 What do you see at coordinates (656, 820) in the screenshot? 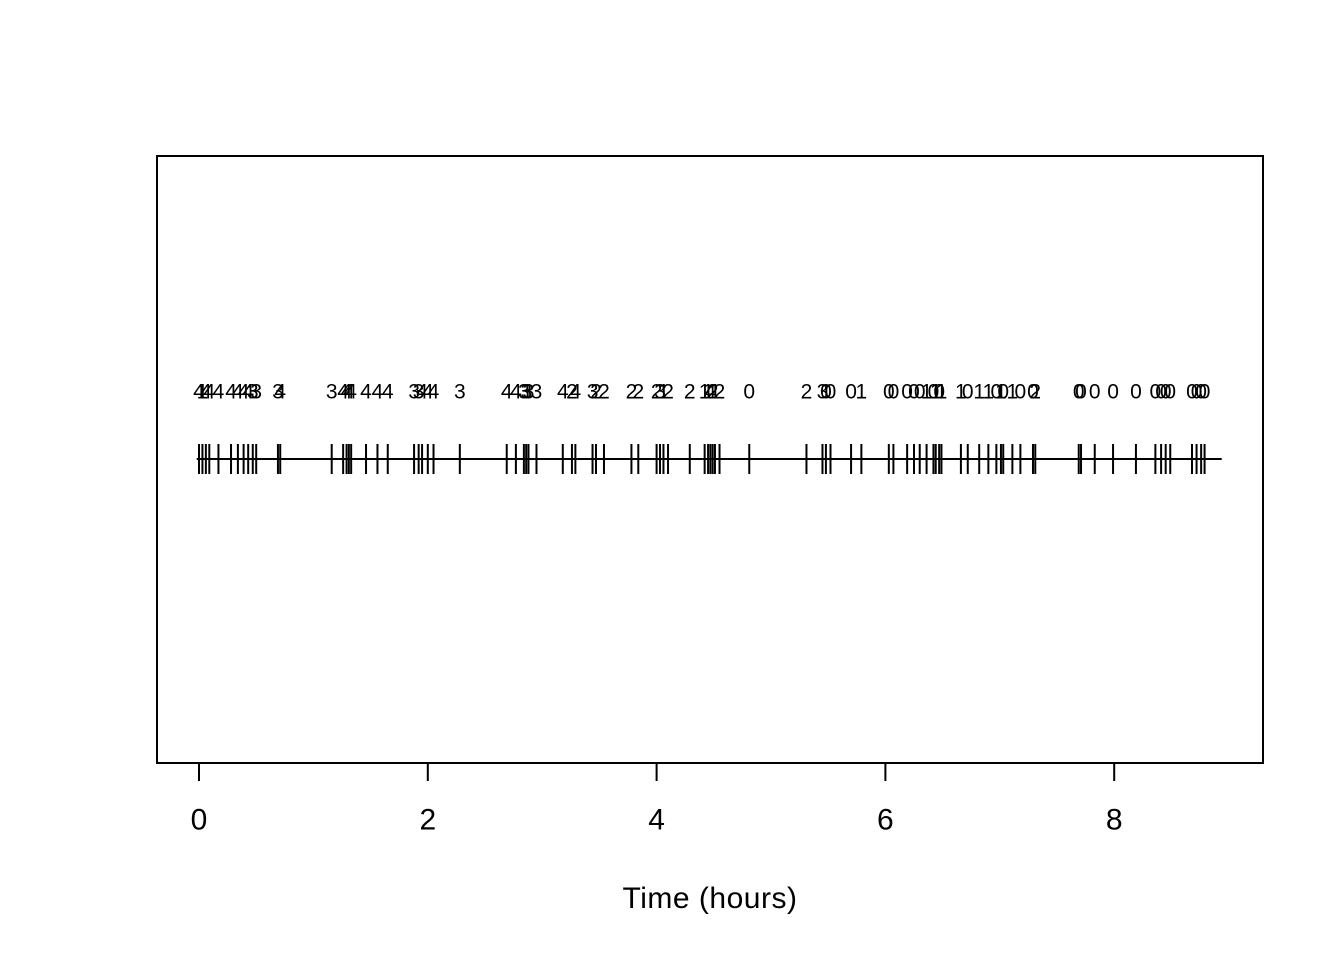
I see `x-axis-tick-label: 4` at bounding box center [656, 820].